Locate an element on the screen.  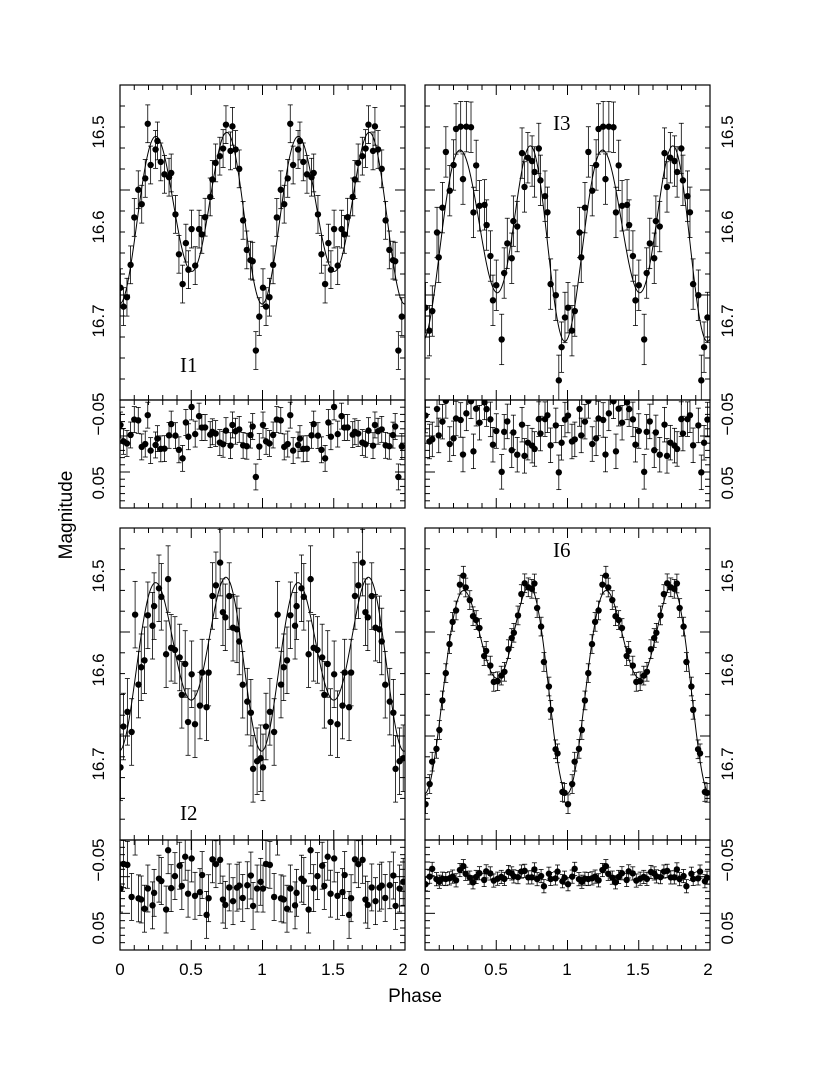
panel-I2 is located at coordinates (262, 739).